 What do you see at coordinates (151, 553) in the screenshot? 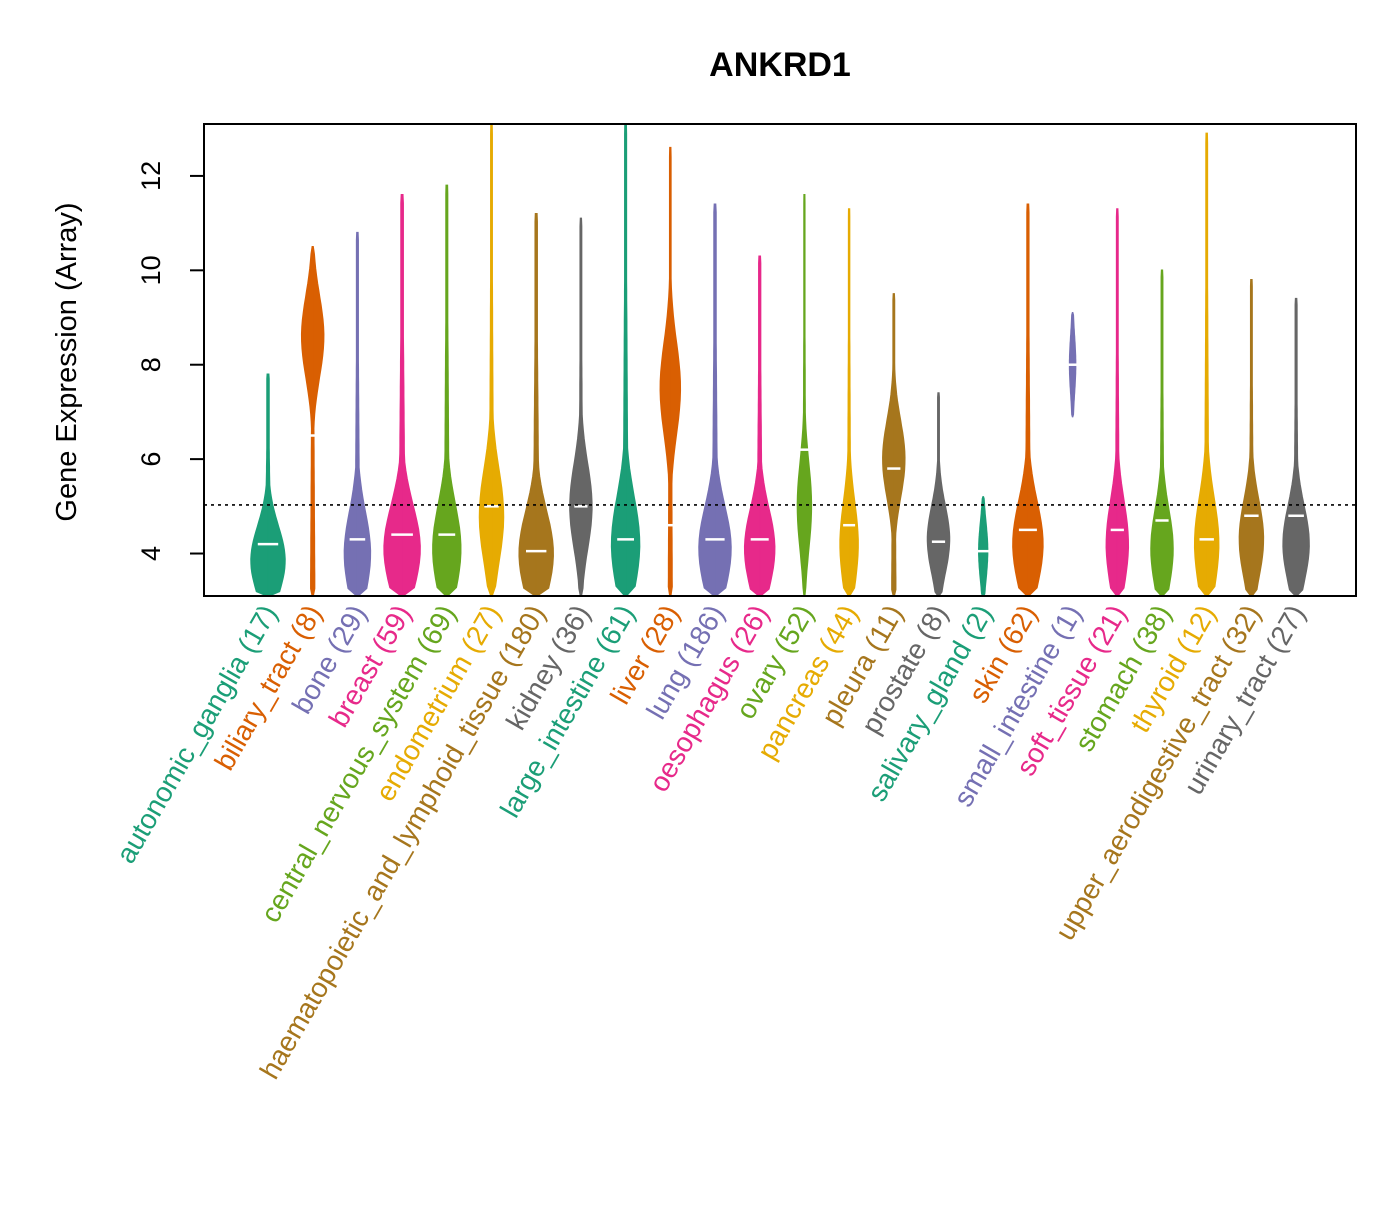
I see `y-tick-label: 4` at bounding box center [151, 553].